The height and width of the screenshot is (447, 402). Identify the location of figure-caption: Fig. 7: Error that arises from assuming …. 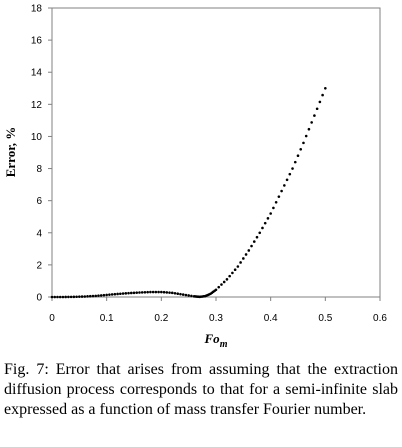
(201, 389).